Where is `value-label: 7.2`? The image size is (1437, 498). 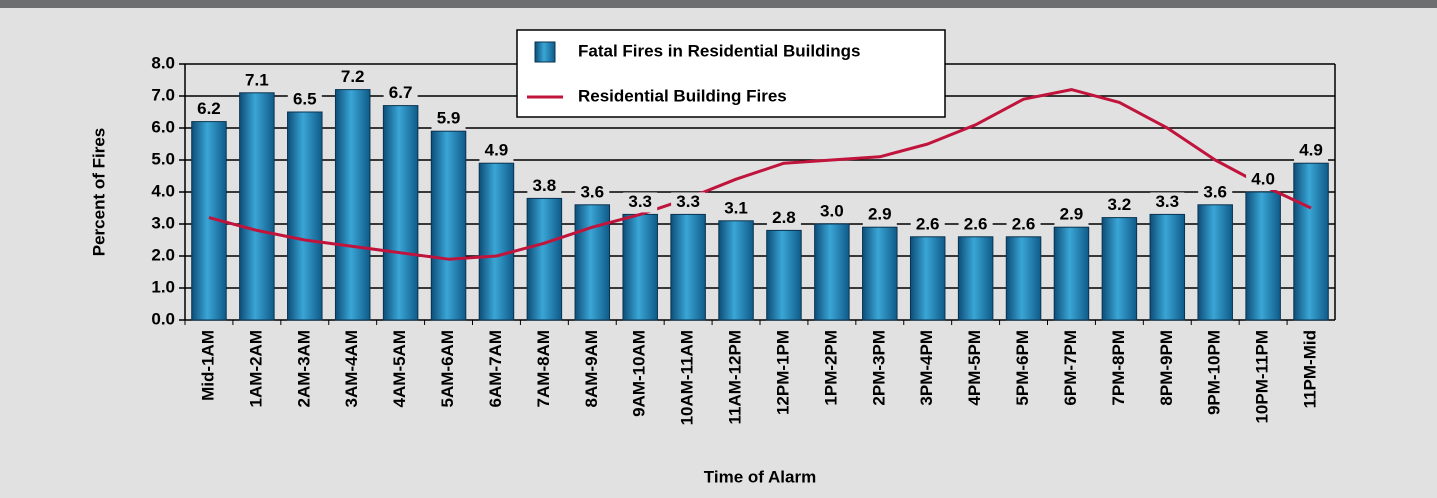
value-label: 7.2 is located at coordinates (353, 76).